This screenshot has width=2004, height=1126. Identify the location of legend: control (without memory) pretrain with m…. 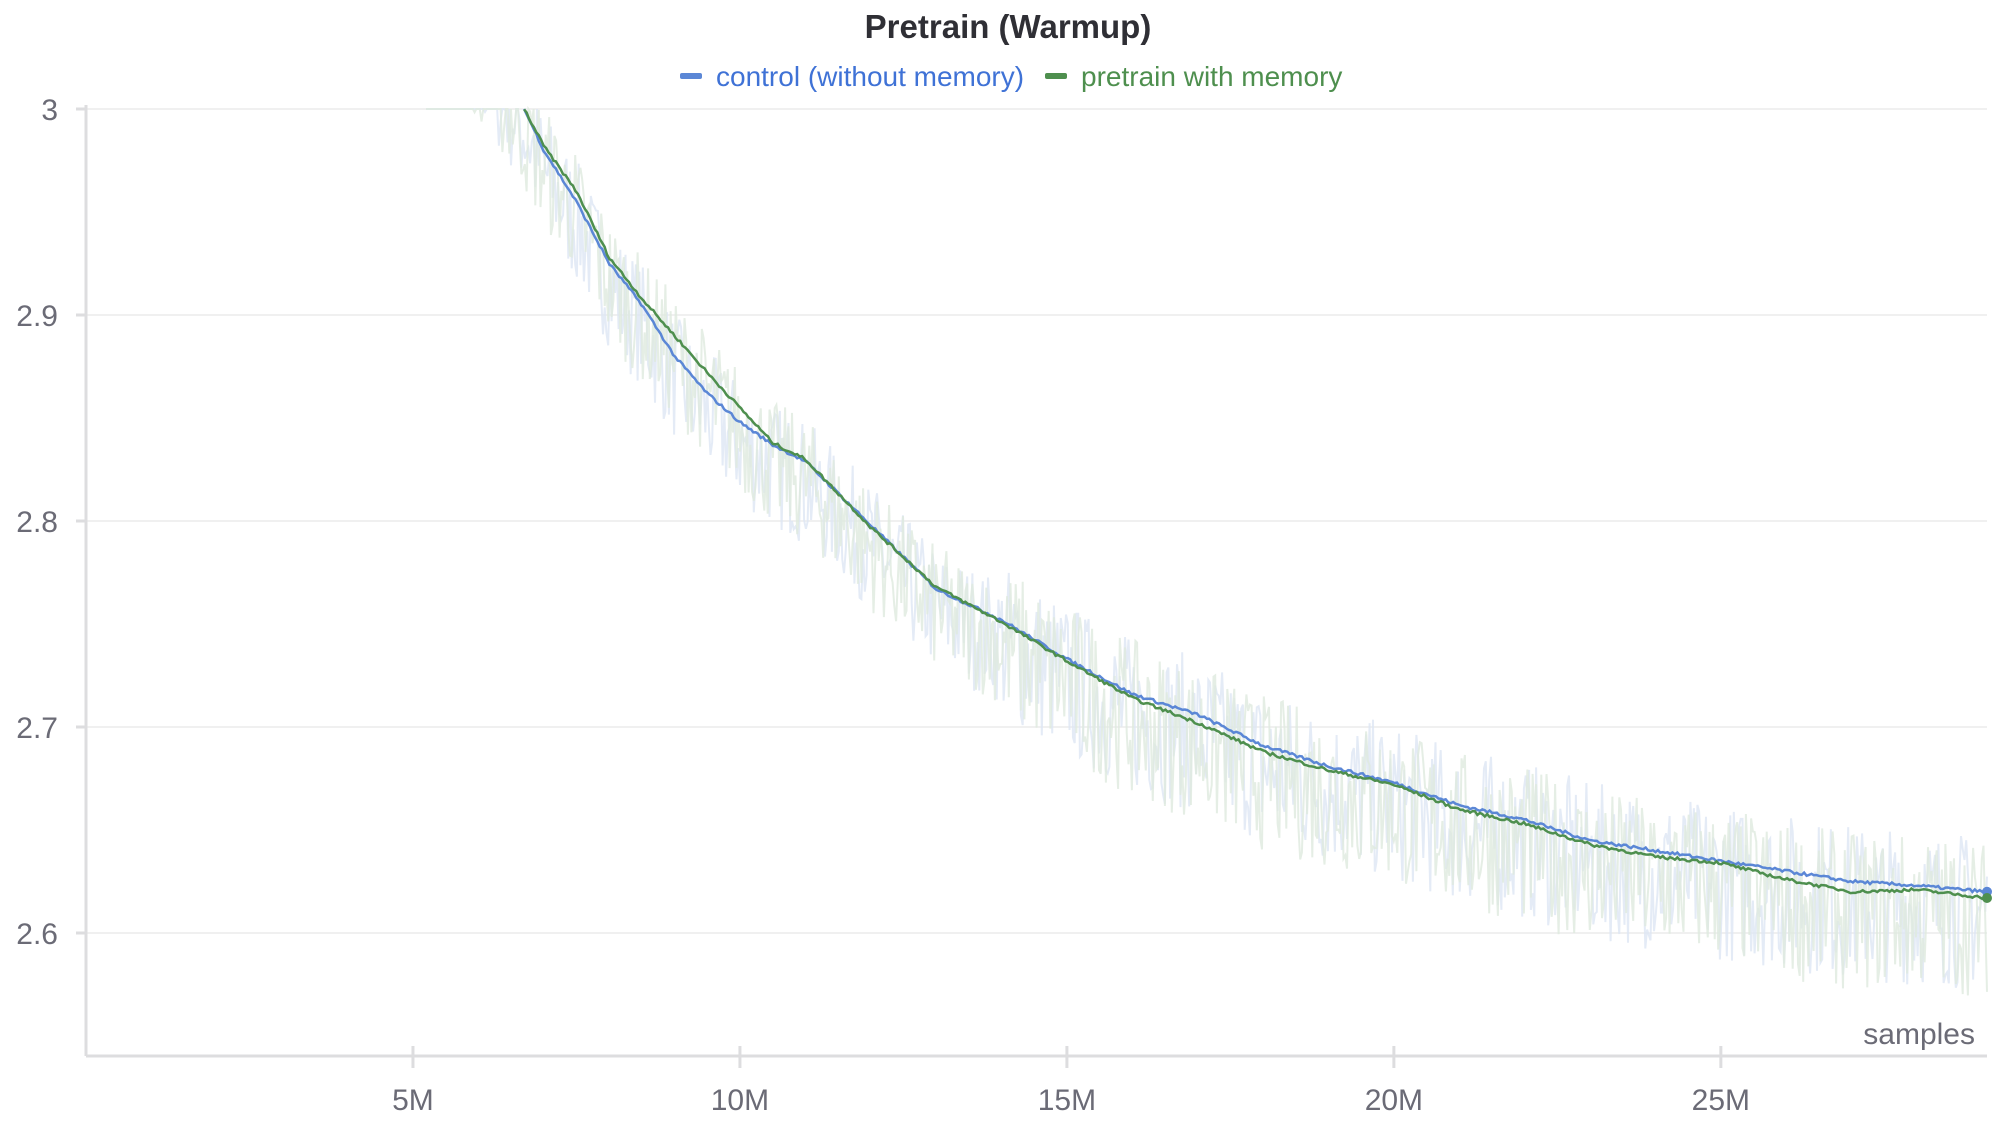
(1011, 76).